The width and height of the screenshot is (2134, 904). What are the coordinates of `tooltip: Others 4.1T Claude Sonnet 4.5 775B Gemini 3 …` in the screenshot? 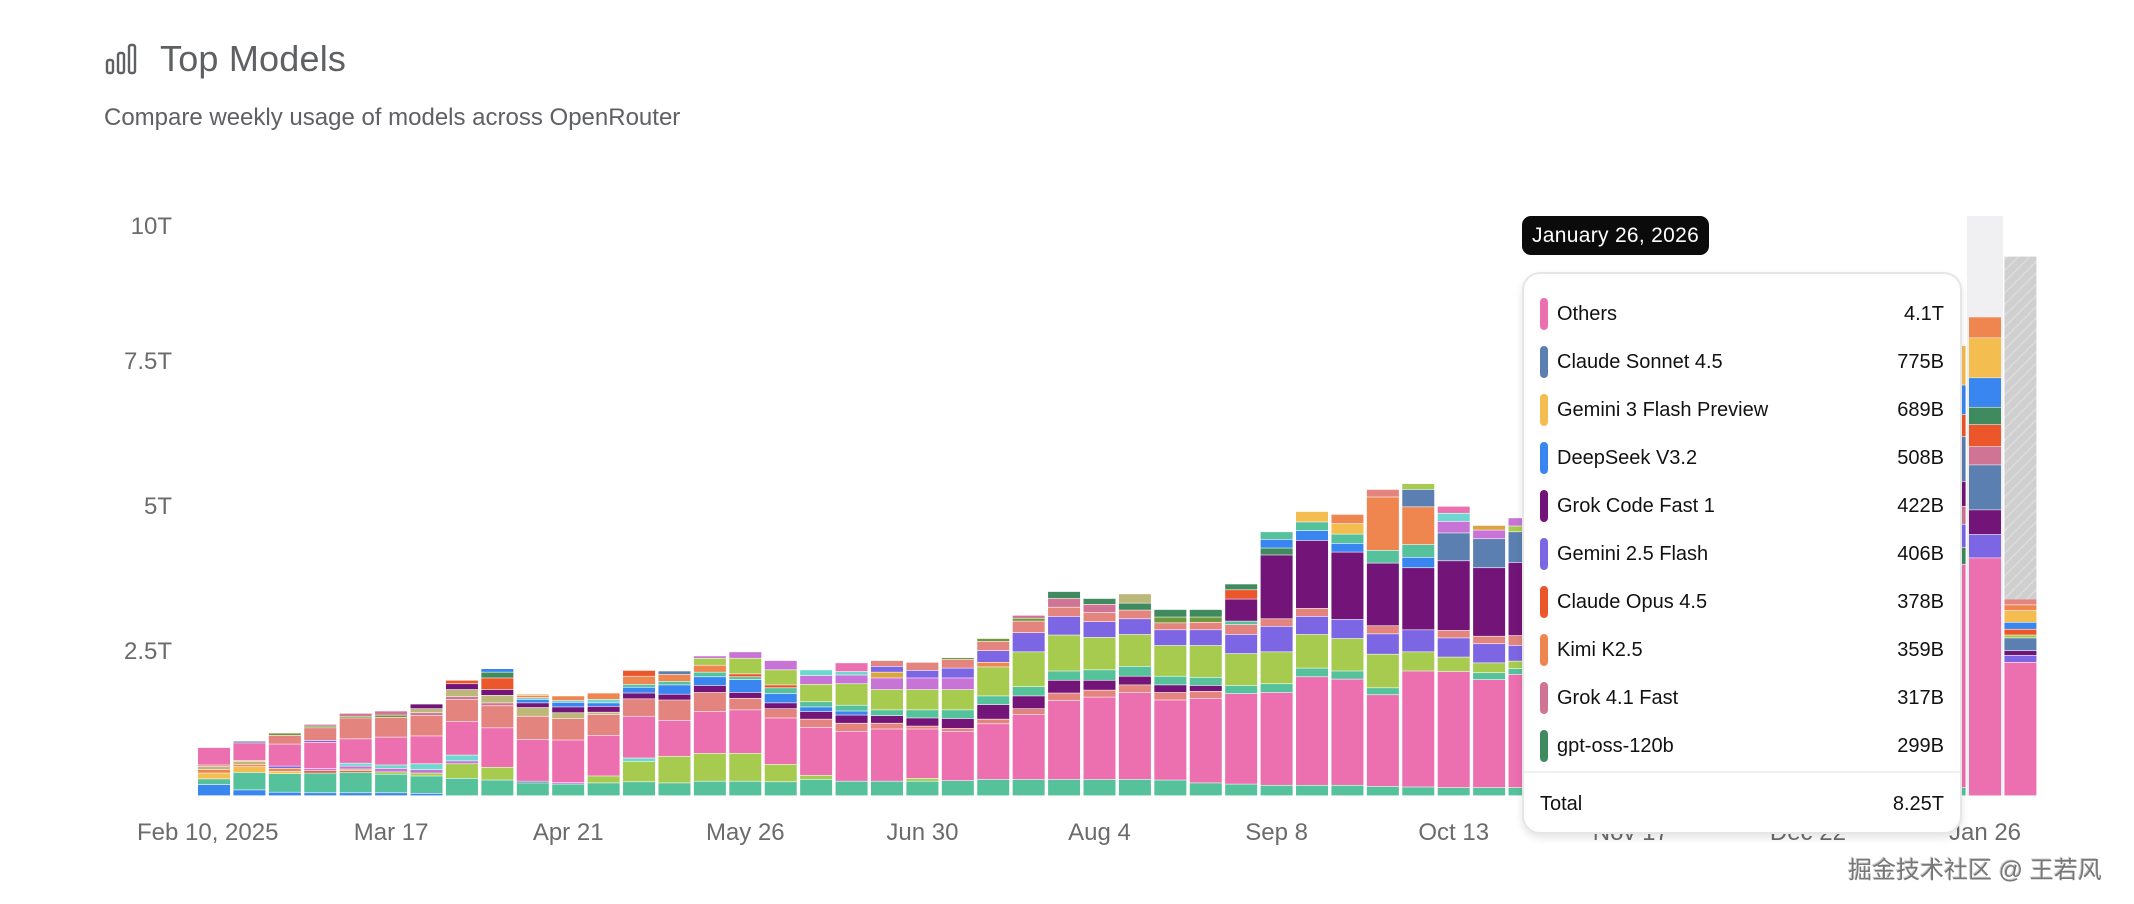 It's located at (1742, 553).